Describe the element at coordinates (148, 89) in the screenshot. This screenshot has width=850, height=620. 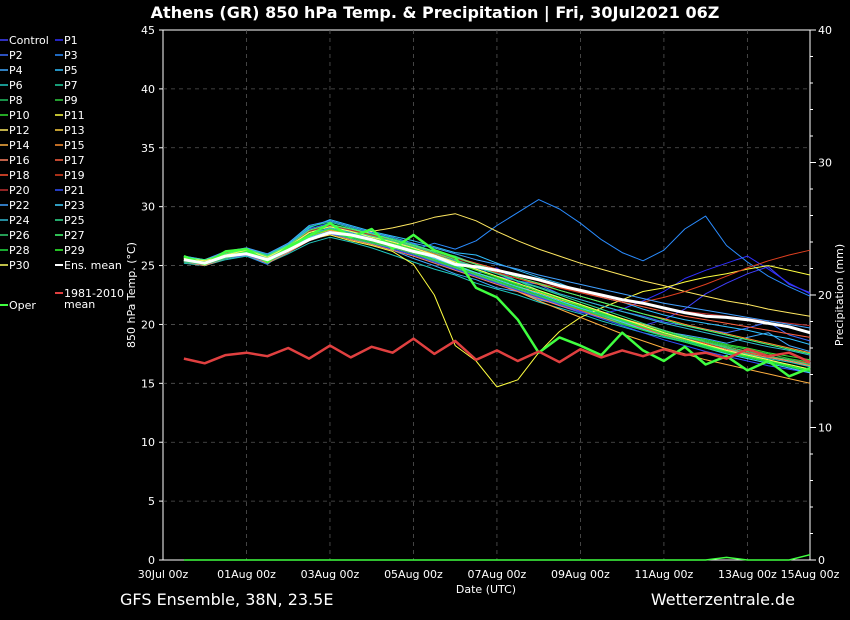
I see `y-tick-label: 40` at that location.